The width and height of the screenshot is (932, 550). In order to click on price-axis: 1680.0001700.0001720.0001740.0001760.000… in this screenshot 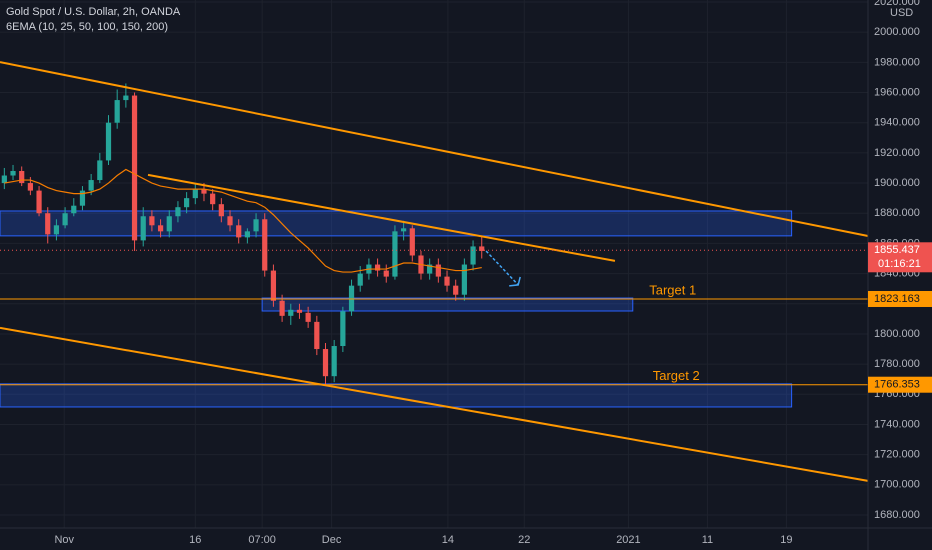, I will do `click(900, 260)`.